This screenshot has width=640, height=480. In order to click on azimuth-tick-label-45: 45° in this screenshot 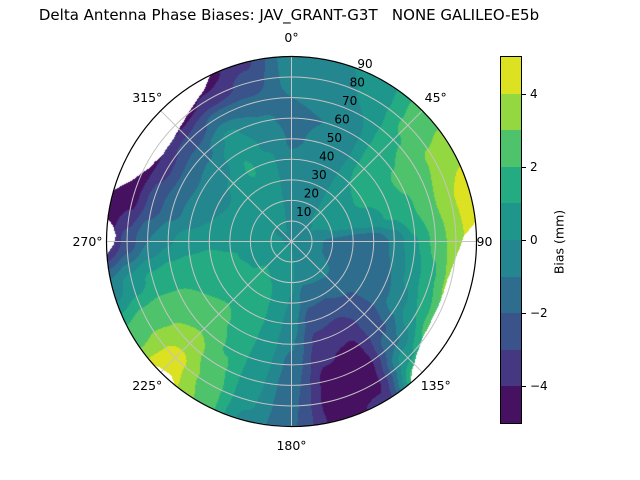, I will do `click(436, 97)`.